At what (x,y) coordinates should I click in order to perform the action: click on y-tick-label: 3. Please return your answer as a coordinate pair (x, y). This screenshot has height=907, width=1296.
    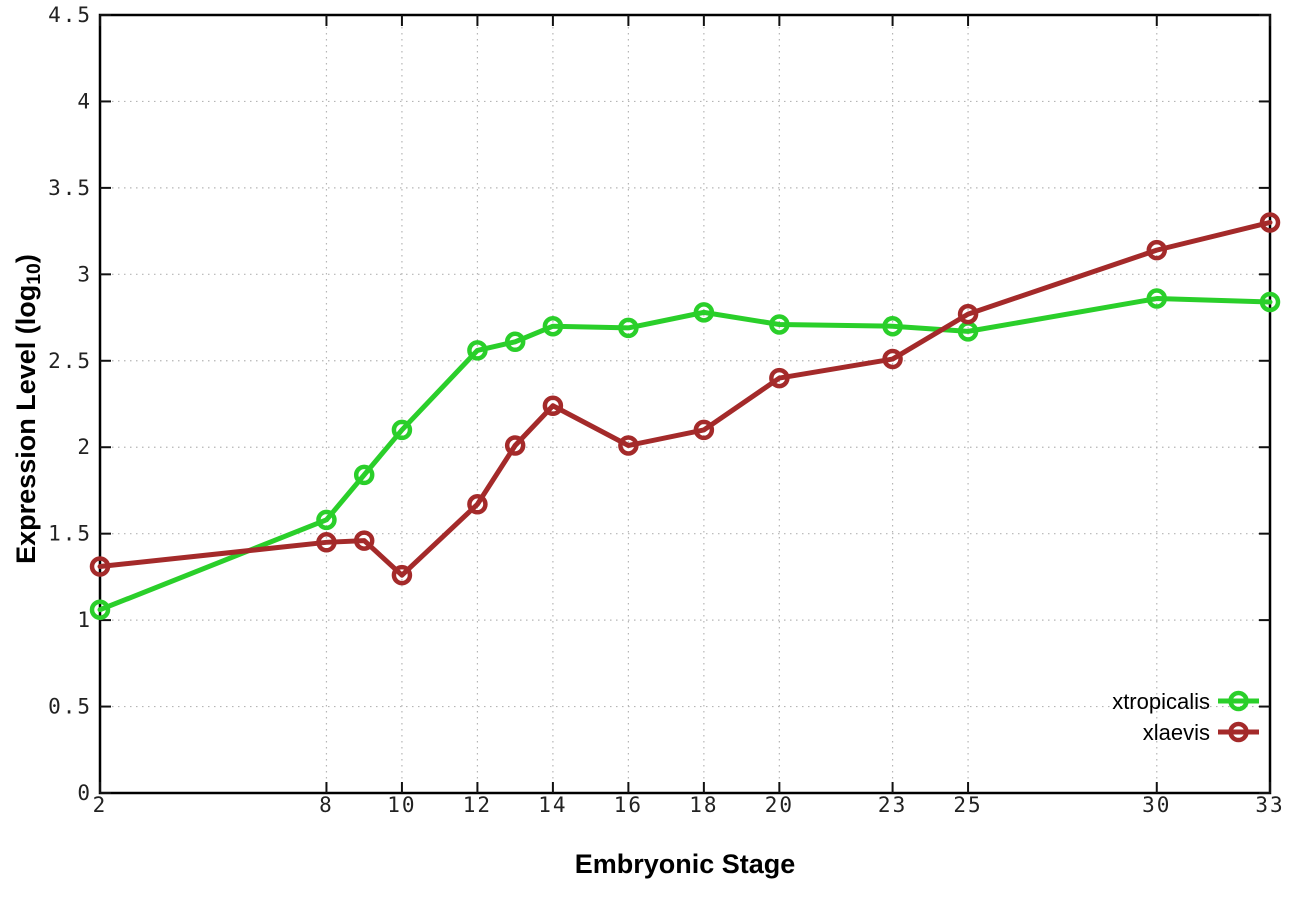
    Looking at the image, I should click on (84, 274).